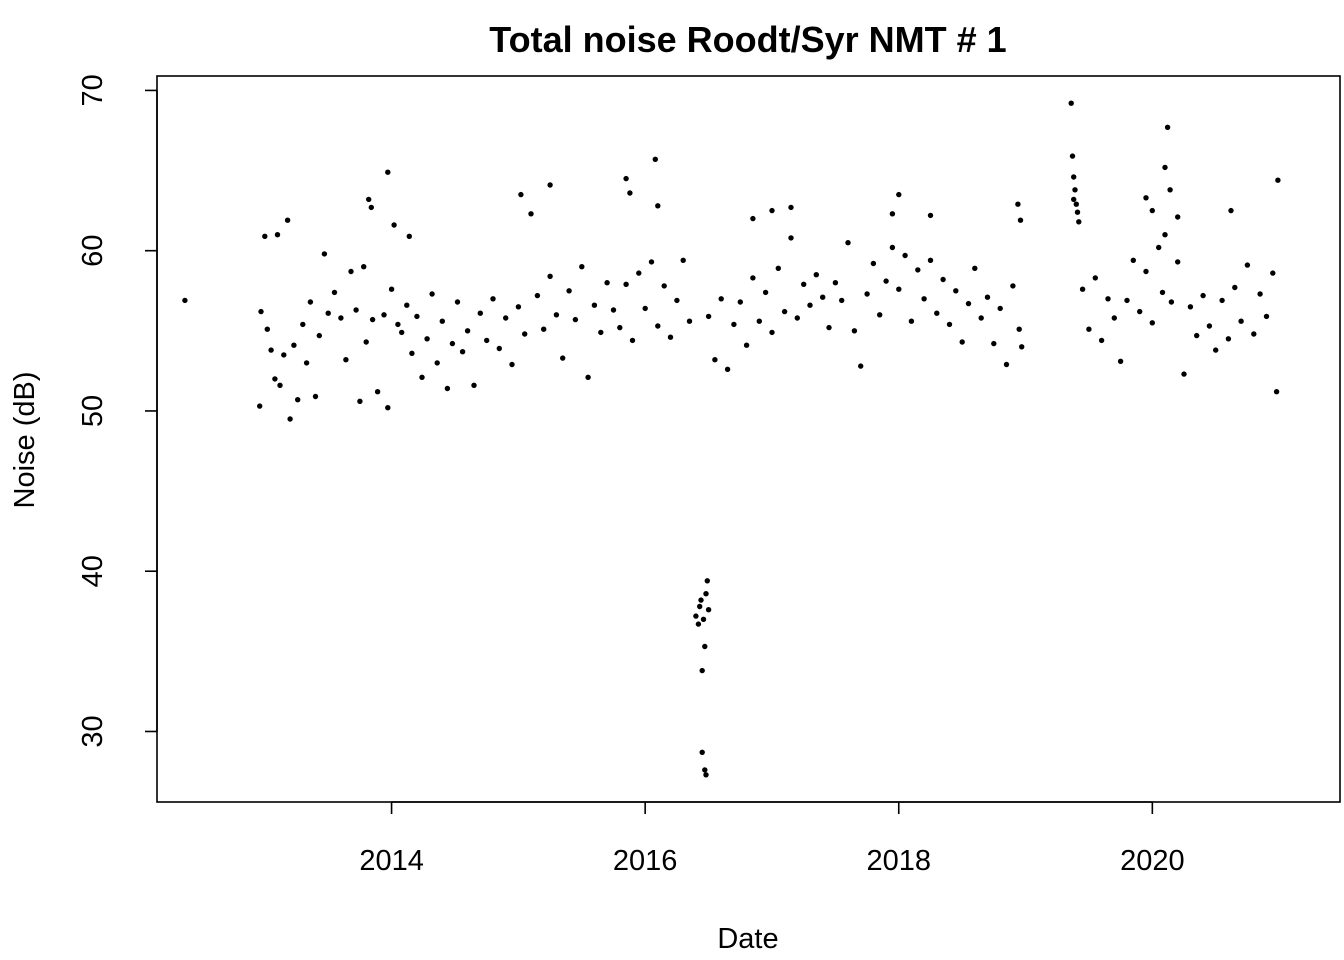  Describe the element at coordinates (747, 39) in the screenshot. I see `chart-title: Total noise Roodt/Syr NMT # 1` at that location.